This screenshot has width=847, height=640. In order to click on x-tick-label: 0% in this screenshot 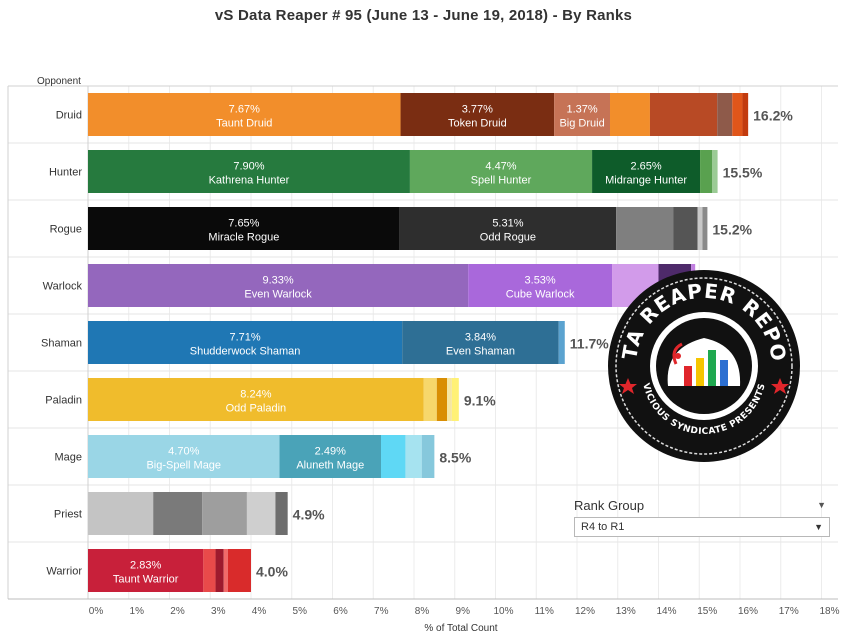, I will do `click(96, 611)`.